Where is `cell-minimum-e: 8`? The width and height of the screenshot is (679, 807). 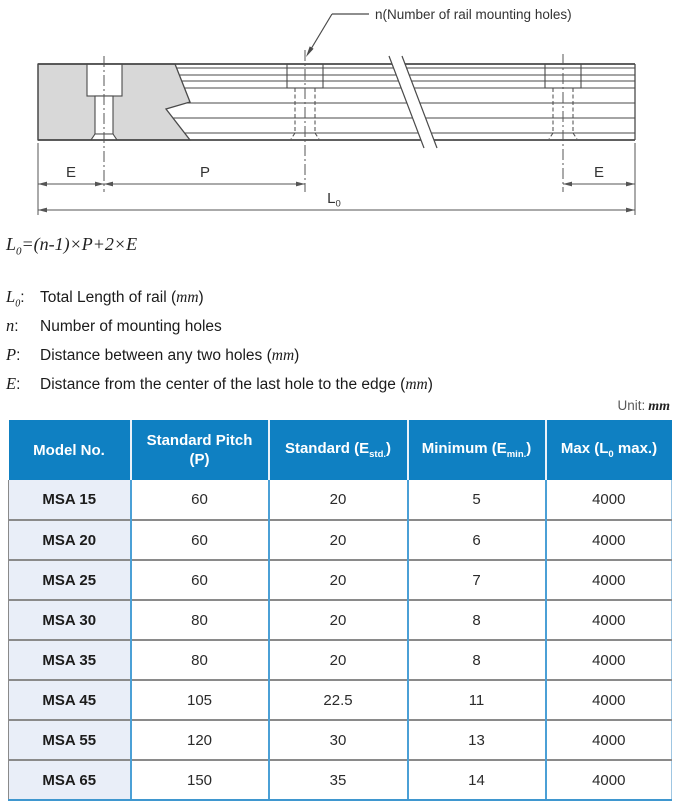 cell-minimum-e: 8 is located at coordinates (477, 619).